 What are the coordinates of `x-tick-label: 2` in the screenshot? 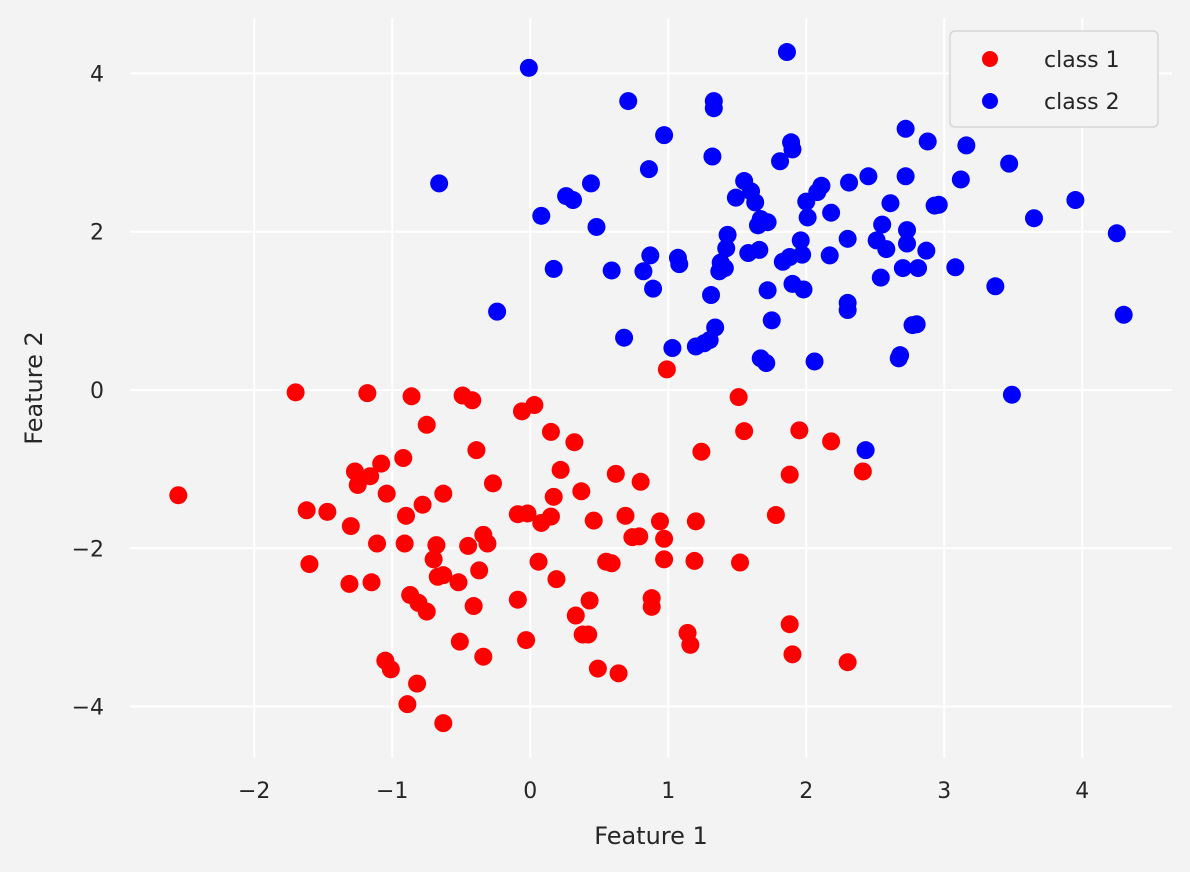 It's located at (806, 791).